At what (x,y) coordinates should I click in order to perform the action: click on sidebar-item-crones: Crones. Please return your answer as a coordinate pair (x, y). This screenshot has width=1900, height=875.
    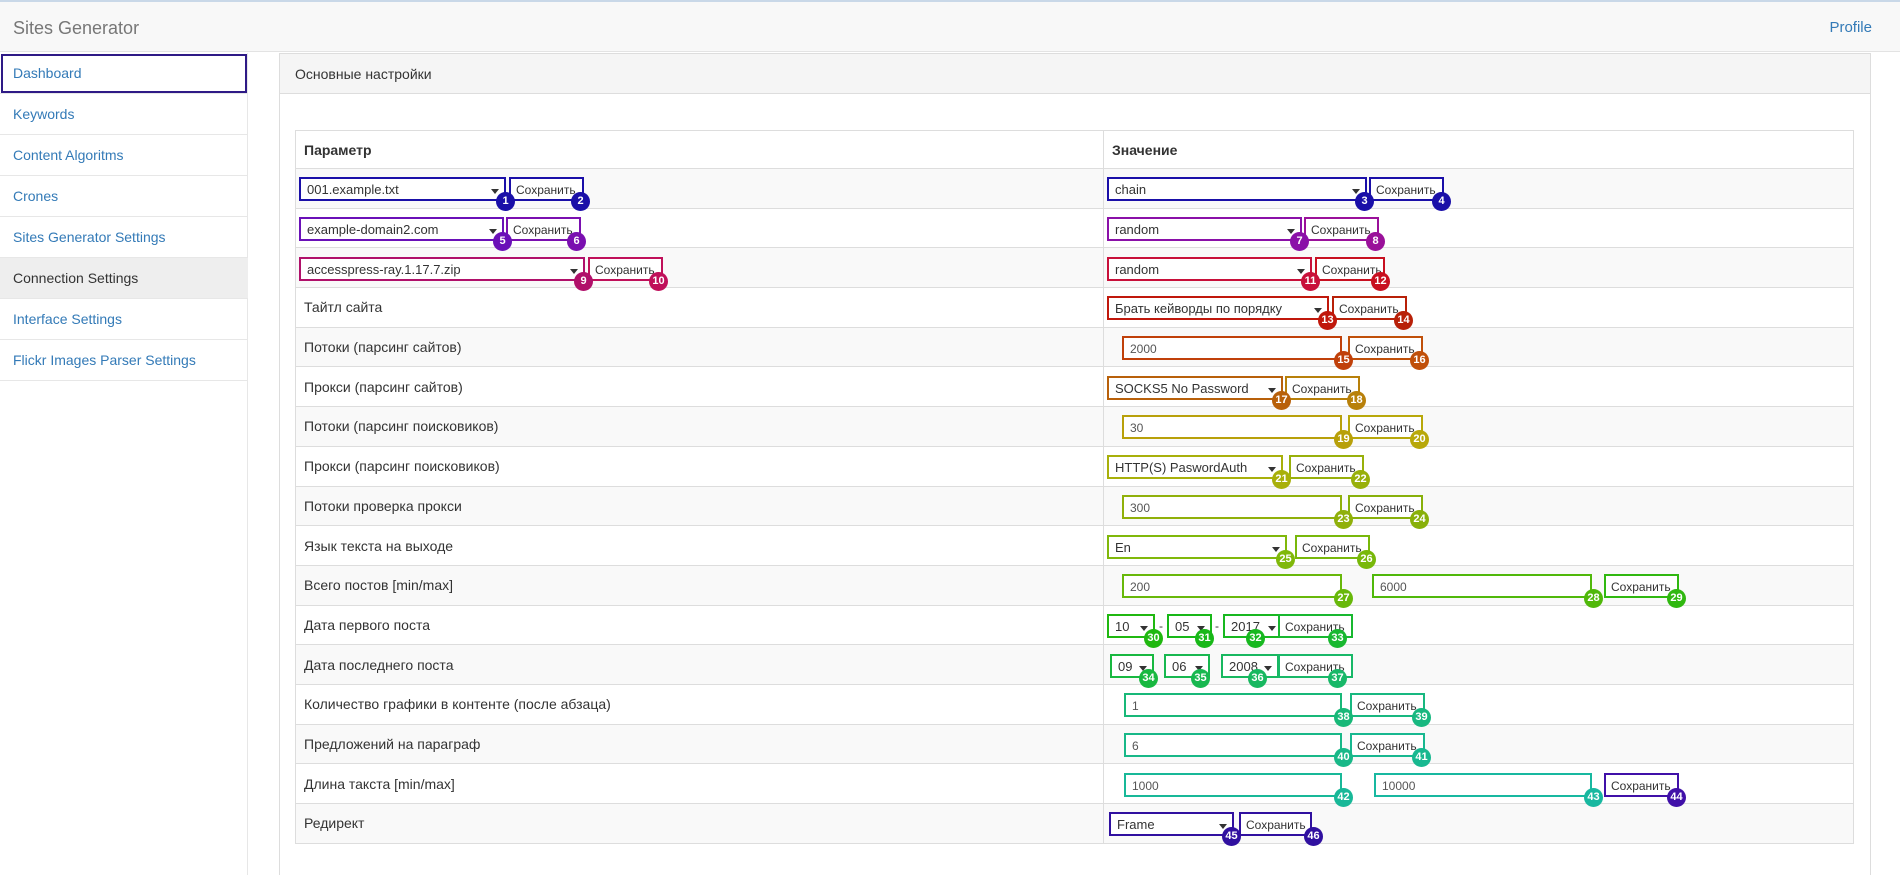
    Looking at the image, I should click on (124, 196).